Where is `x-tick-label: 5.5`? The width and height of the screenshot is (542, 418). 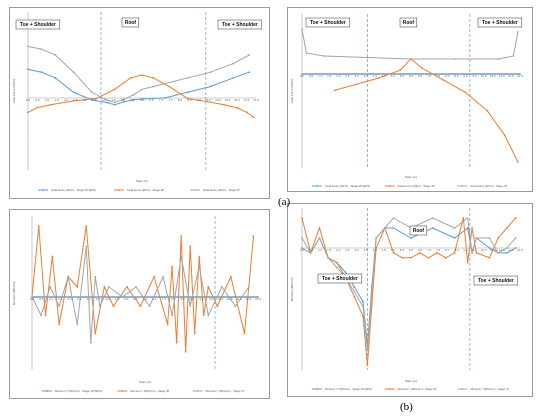
x-tick-label: 5.5 is located at coordinates (402, 250).